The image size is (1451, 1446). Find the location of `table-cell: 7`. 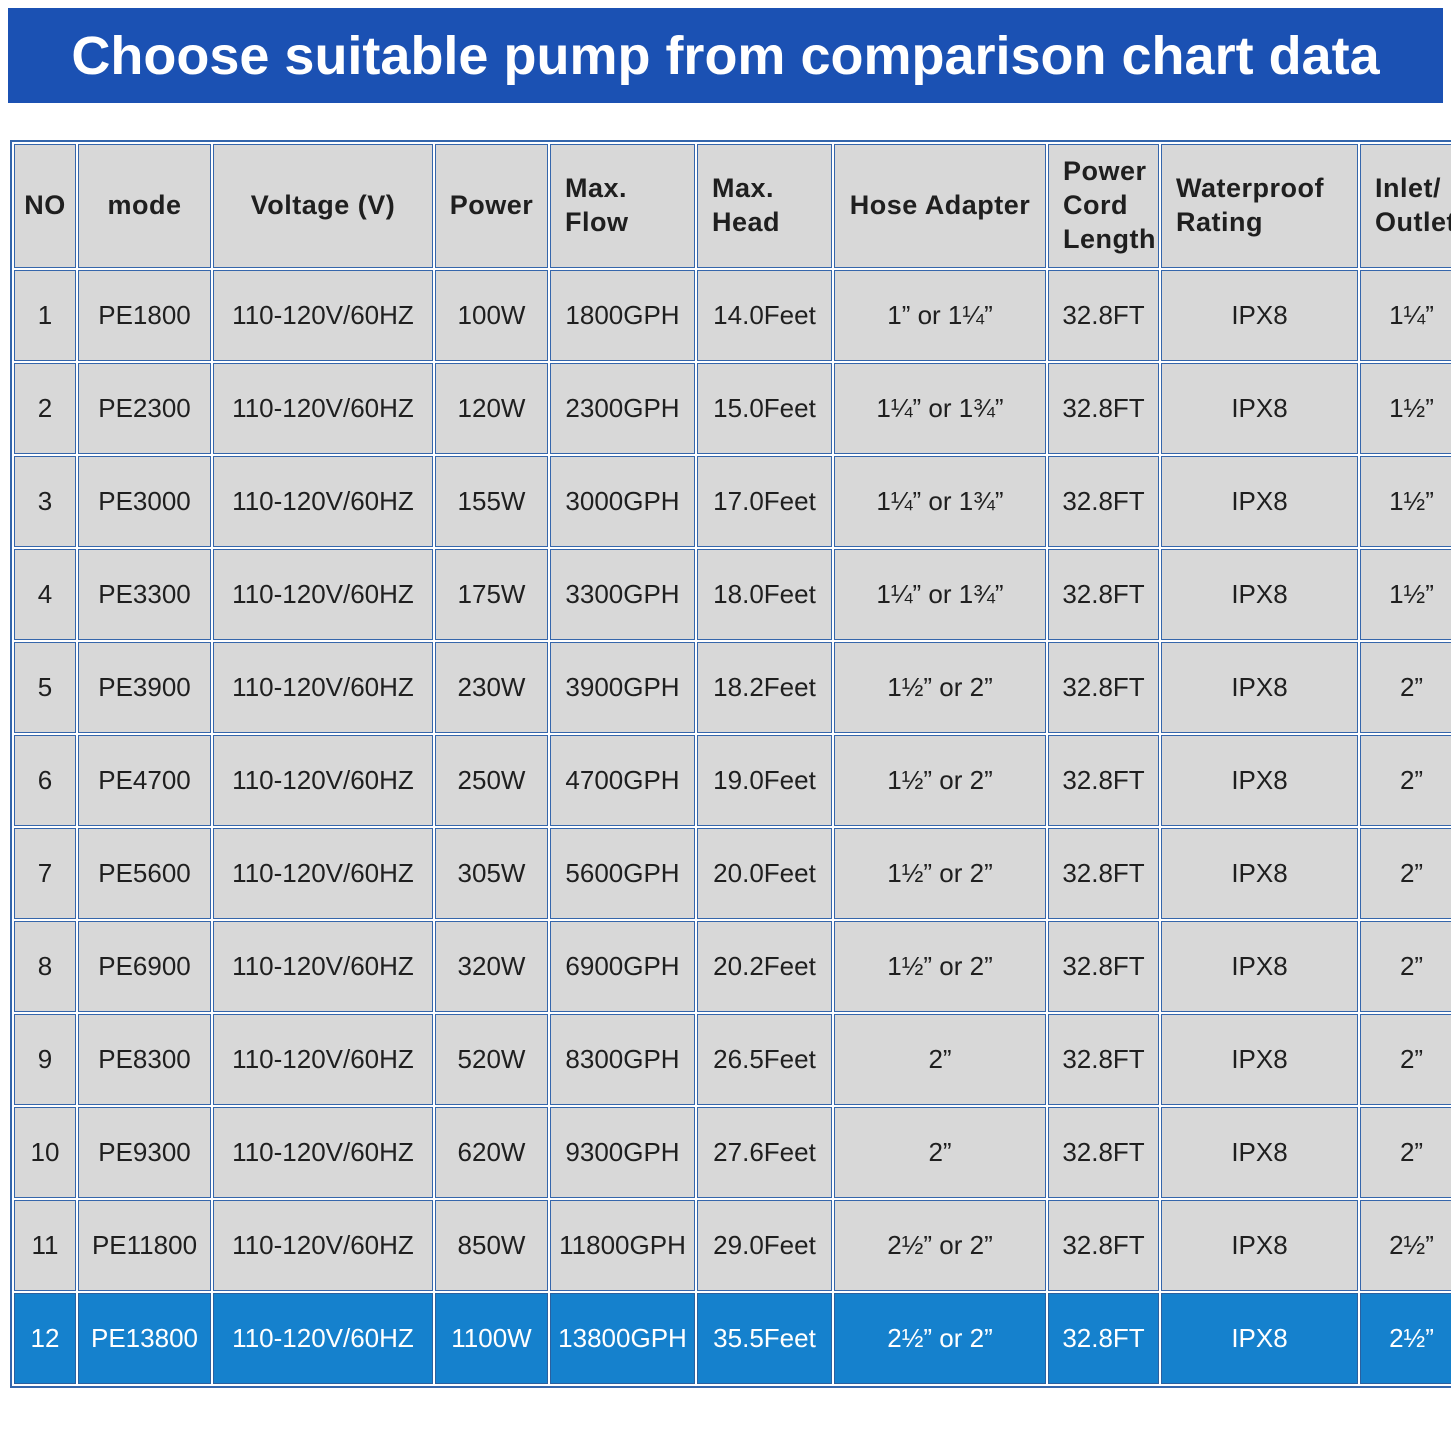

table-cell: 7 is located at coordinates (45, 873).